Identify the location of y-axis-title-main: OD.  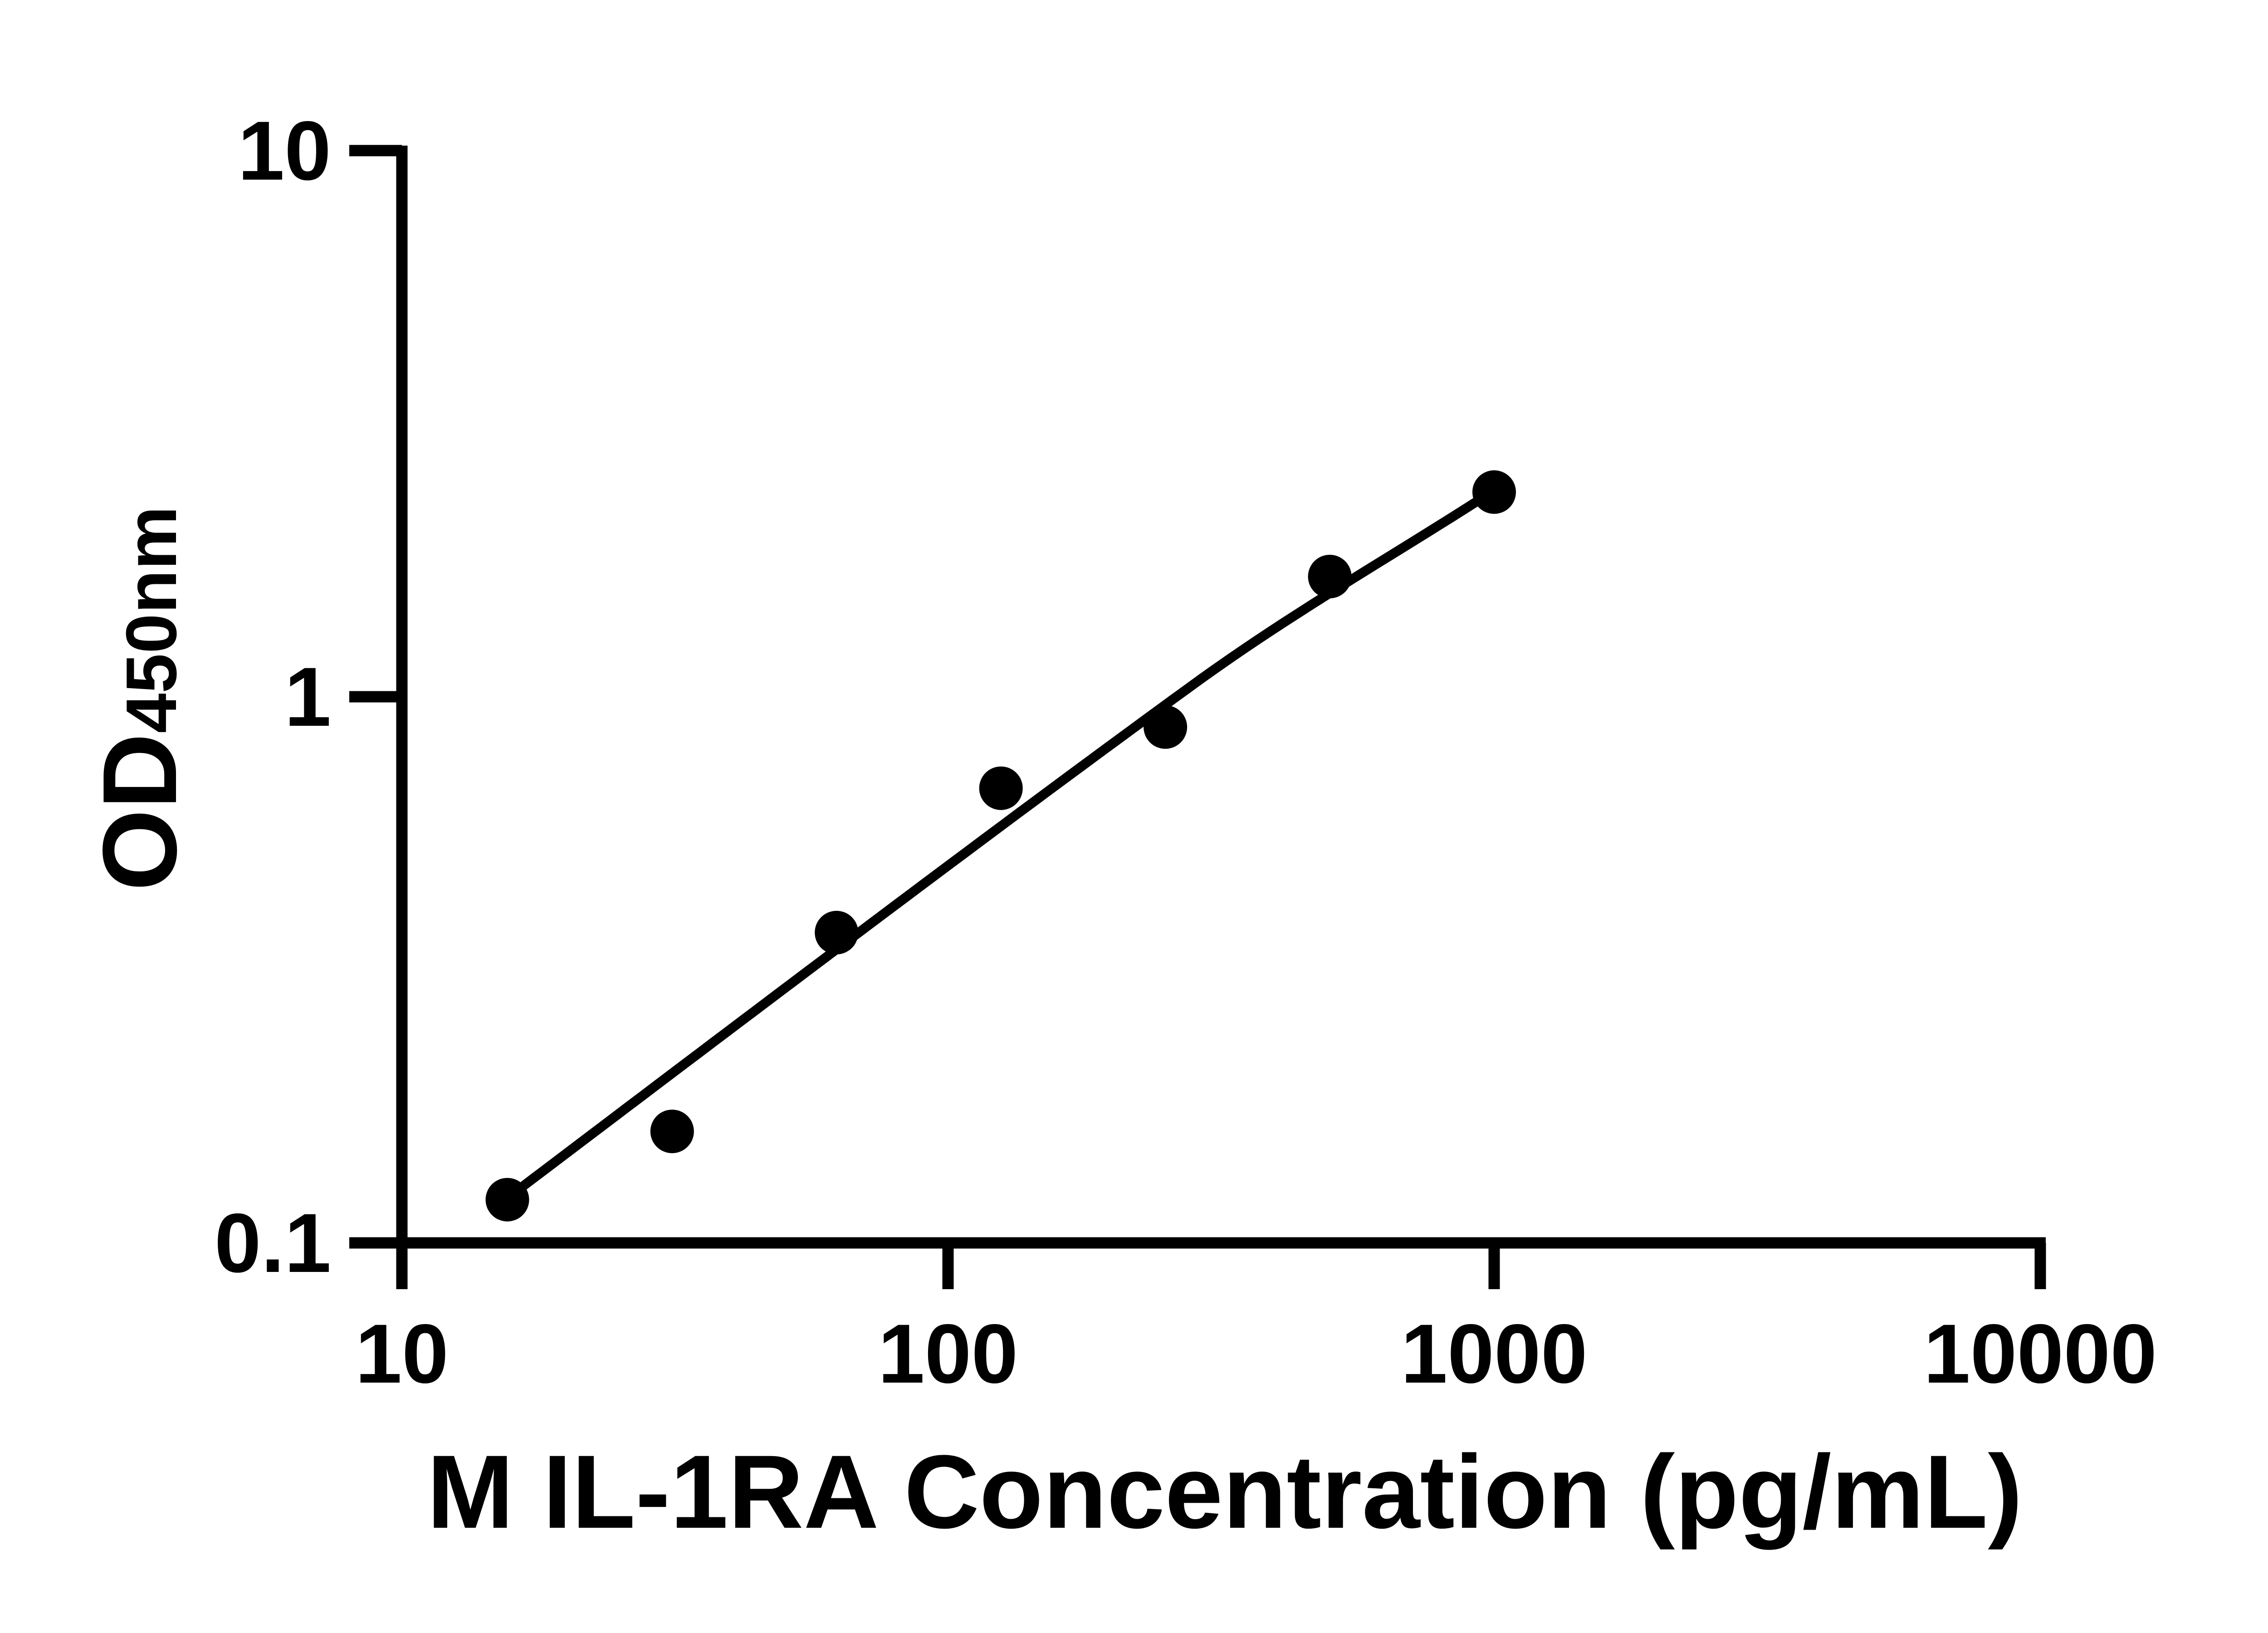
(140, 812).